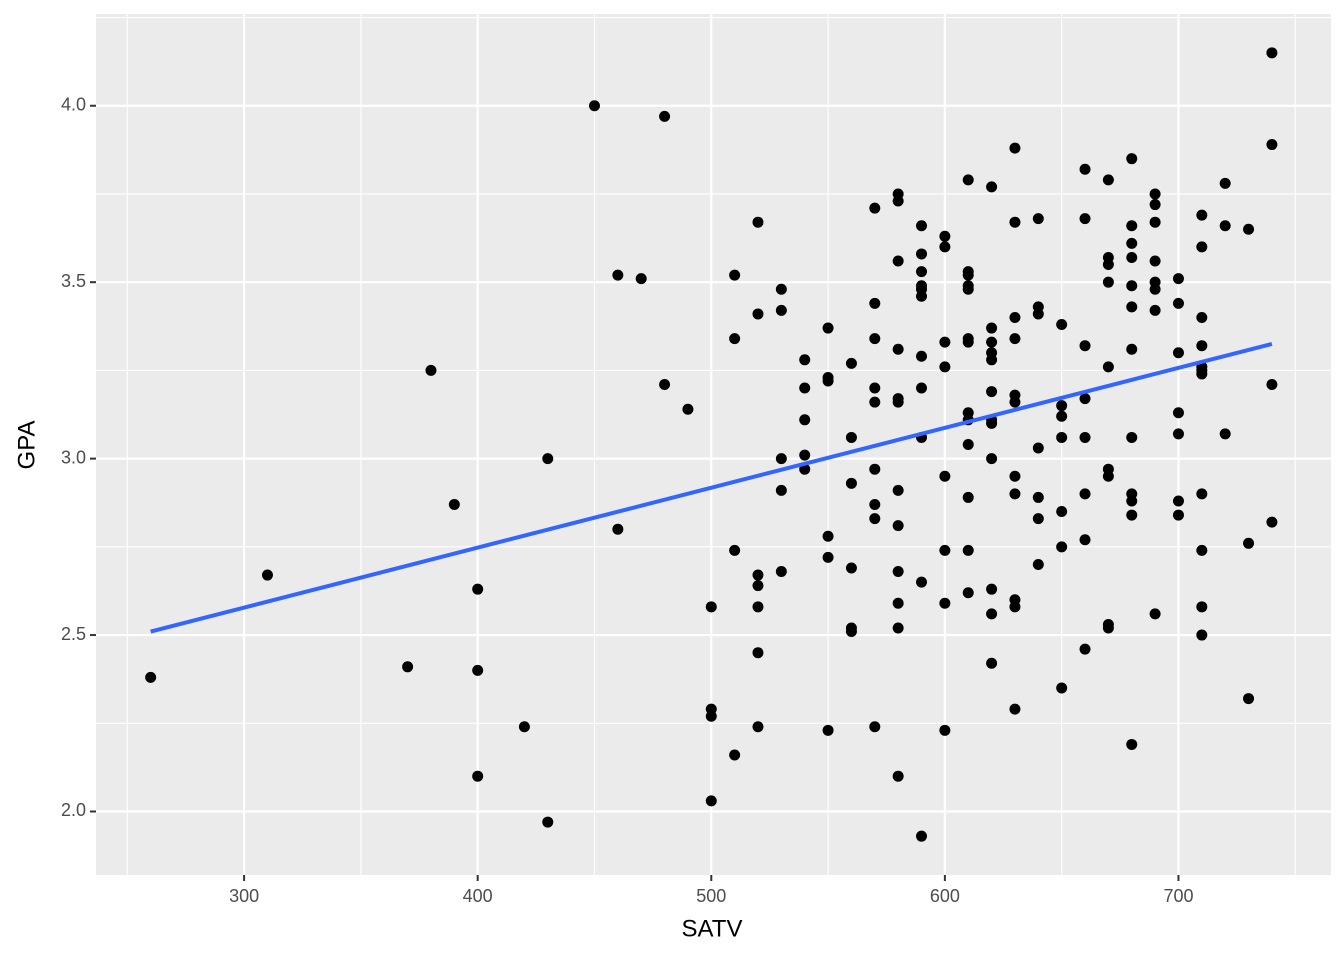 Image resolution: width=1344 pixels, height=965 pixels. Describe the element at coordinates (711, 896) in the screenshot. I see `x-tick-label: 500` at that location.